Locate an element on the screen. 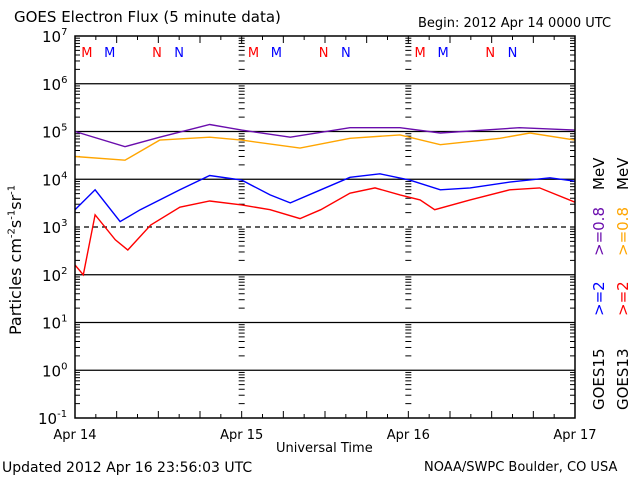 The height and width of the screenshot is (480, 640). x-tick-label: Apr 15 is located at coordinates (241, 435).